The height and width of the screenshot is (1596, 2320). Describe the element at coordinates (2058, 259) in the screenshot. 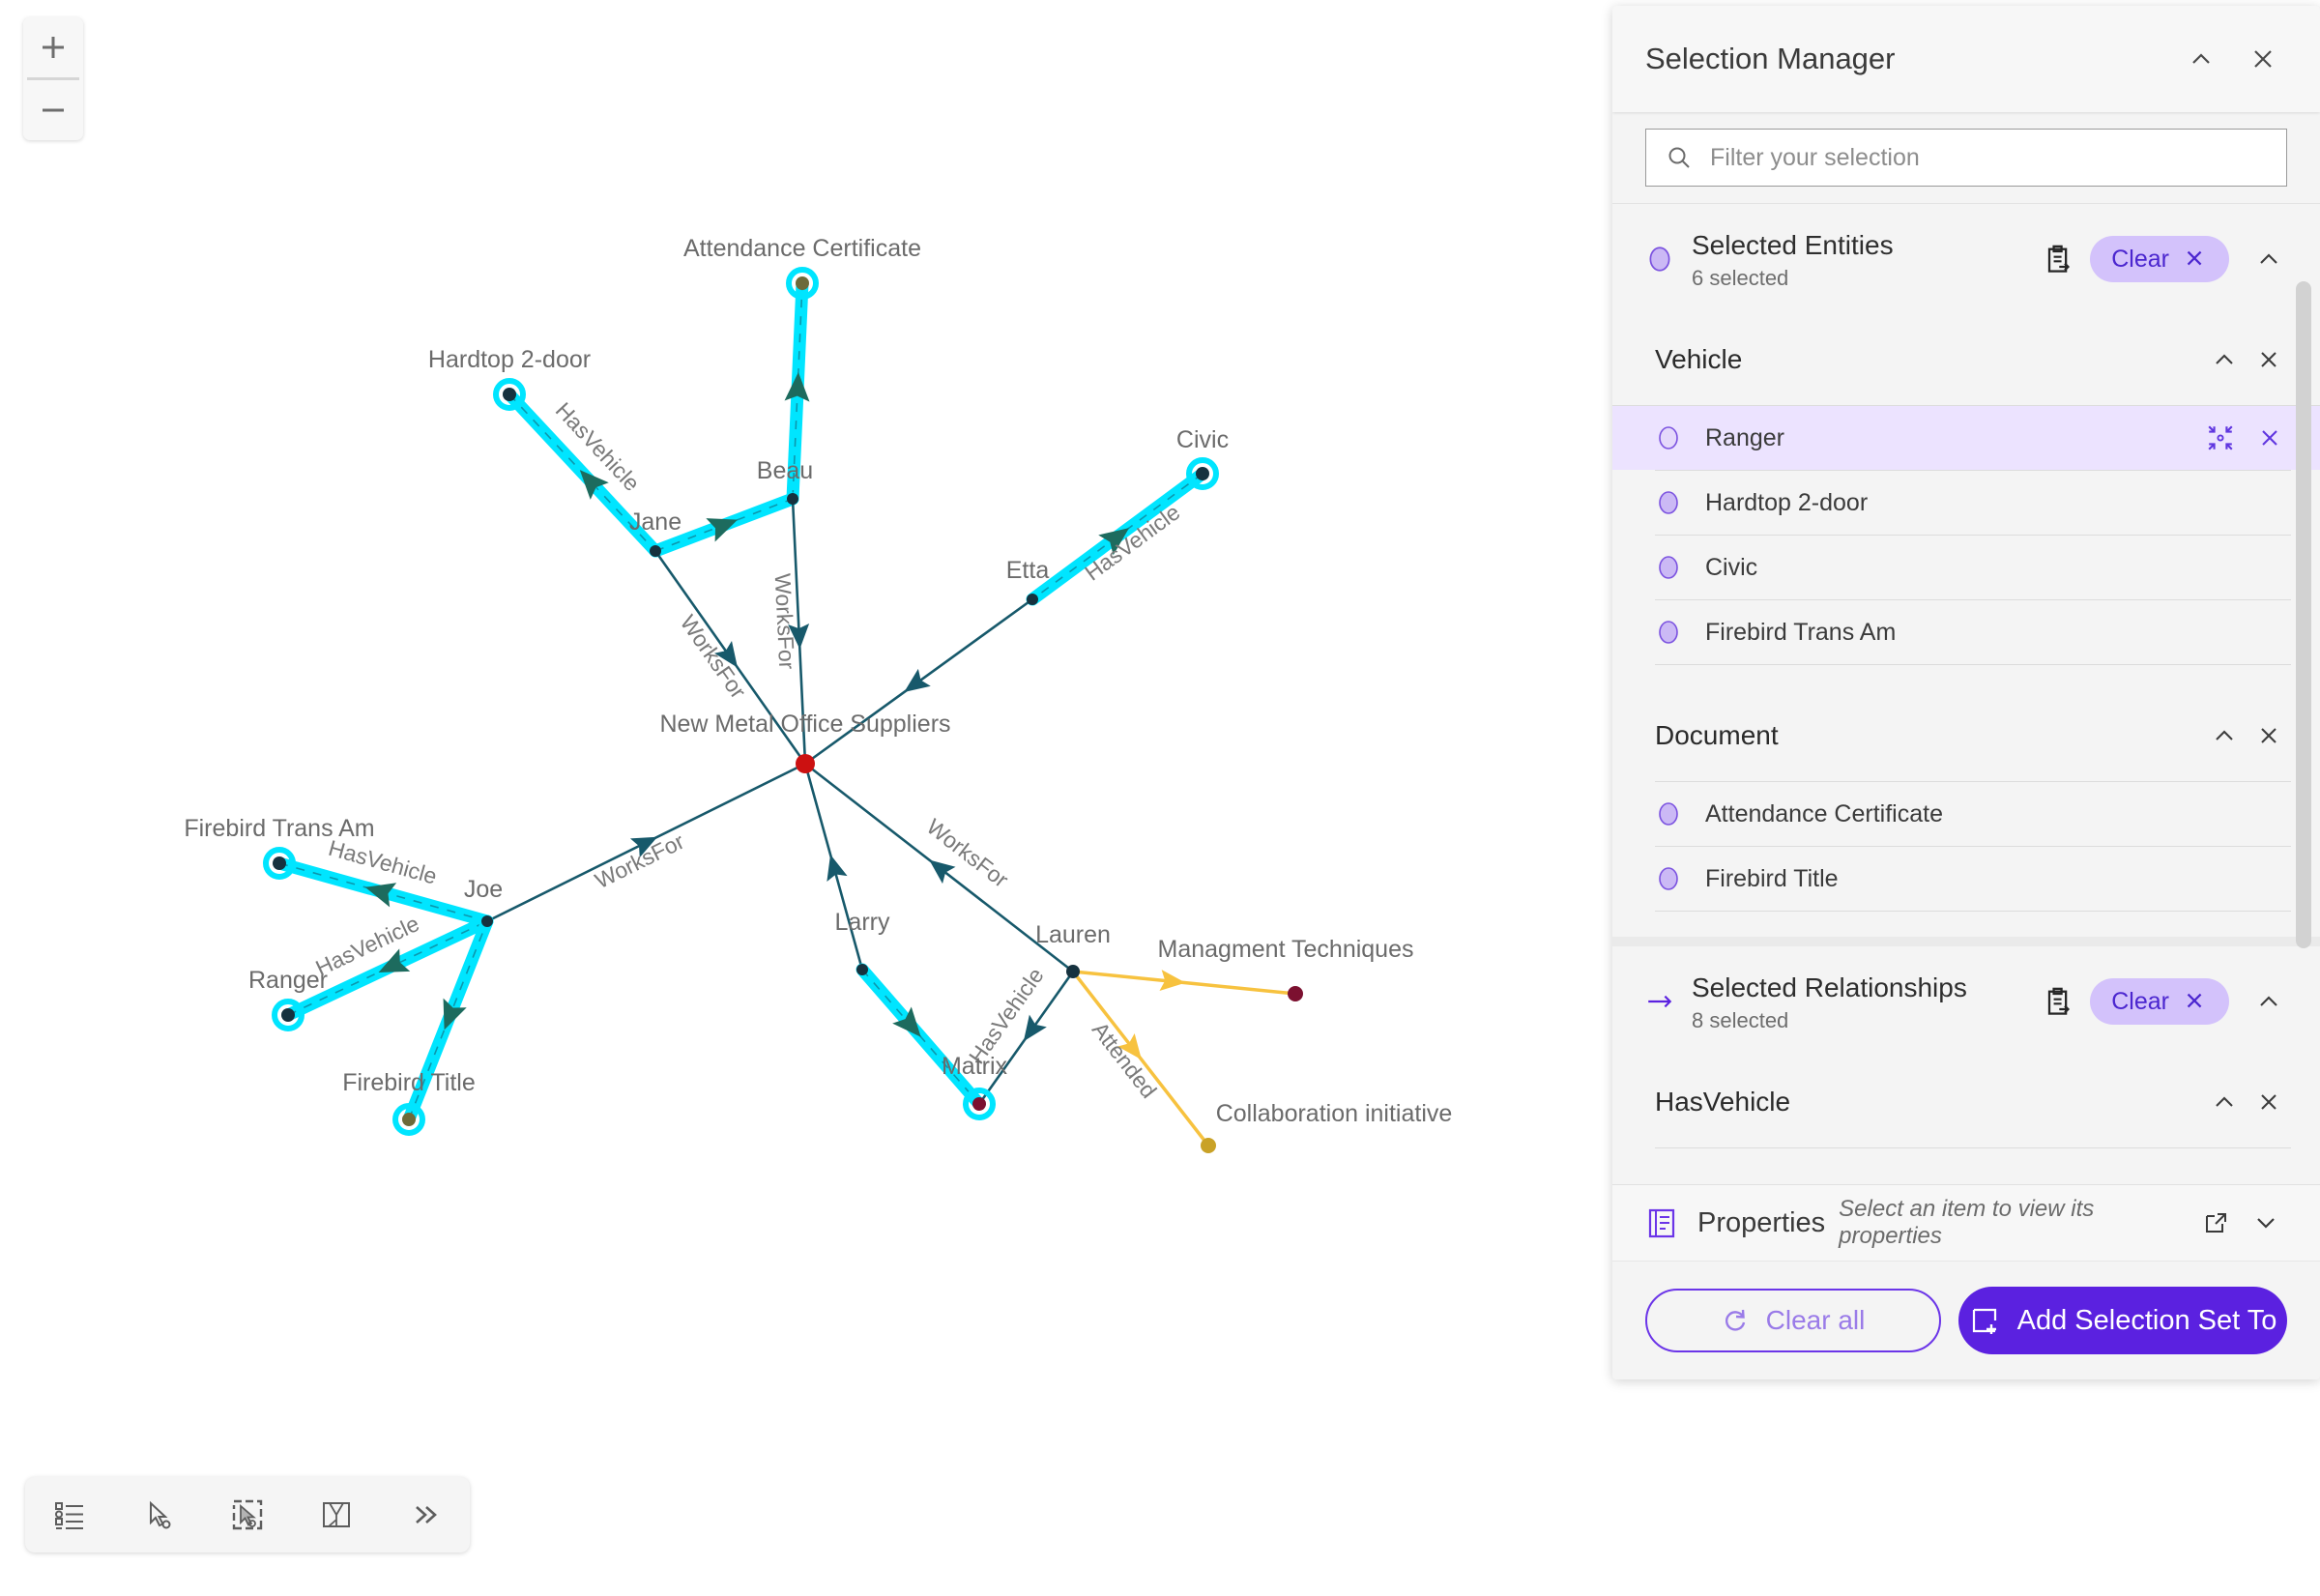

I see `selection-entities-copy-button` at that location.